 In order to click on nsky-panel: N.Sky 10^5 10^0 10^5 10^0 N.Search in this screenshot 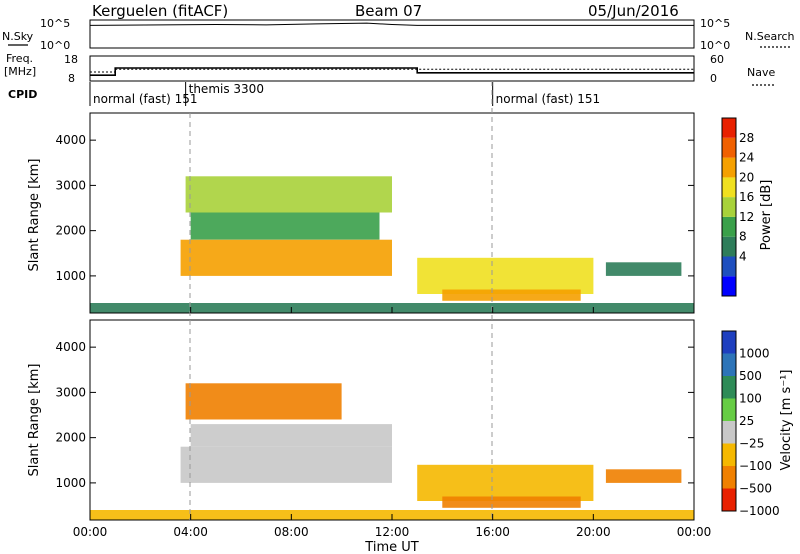, I will do `click(398, 34)`.